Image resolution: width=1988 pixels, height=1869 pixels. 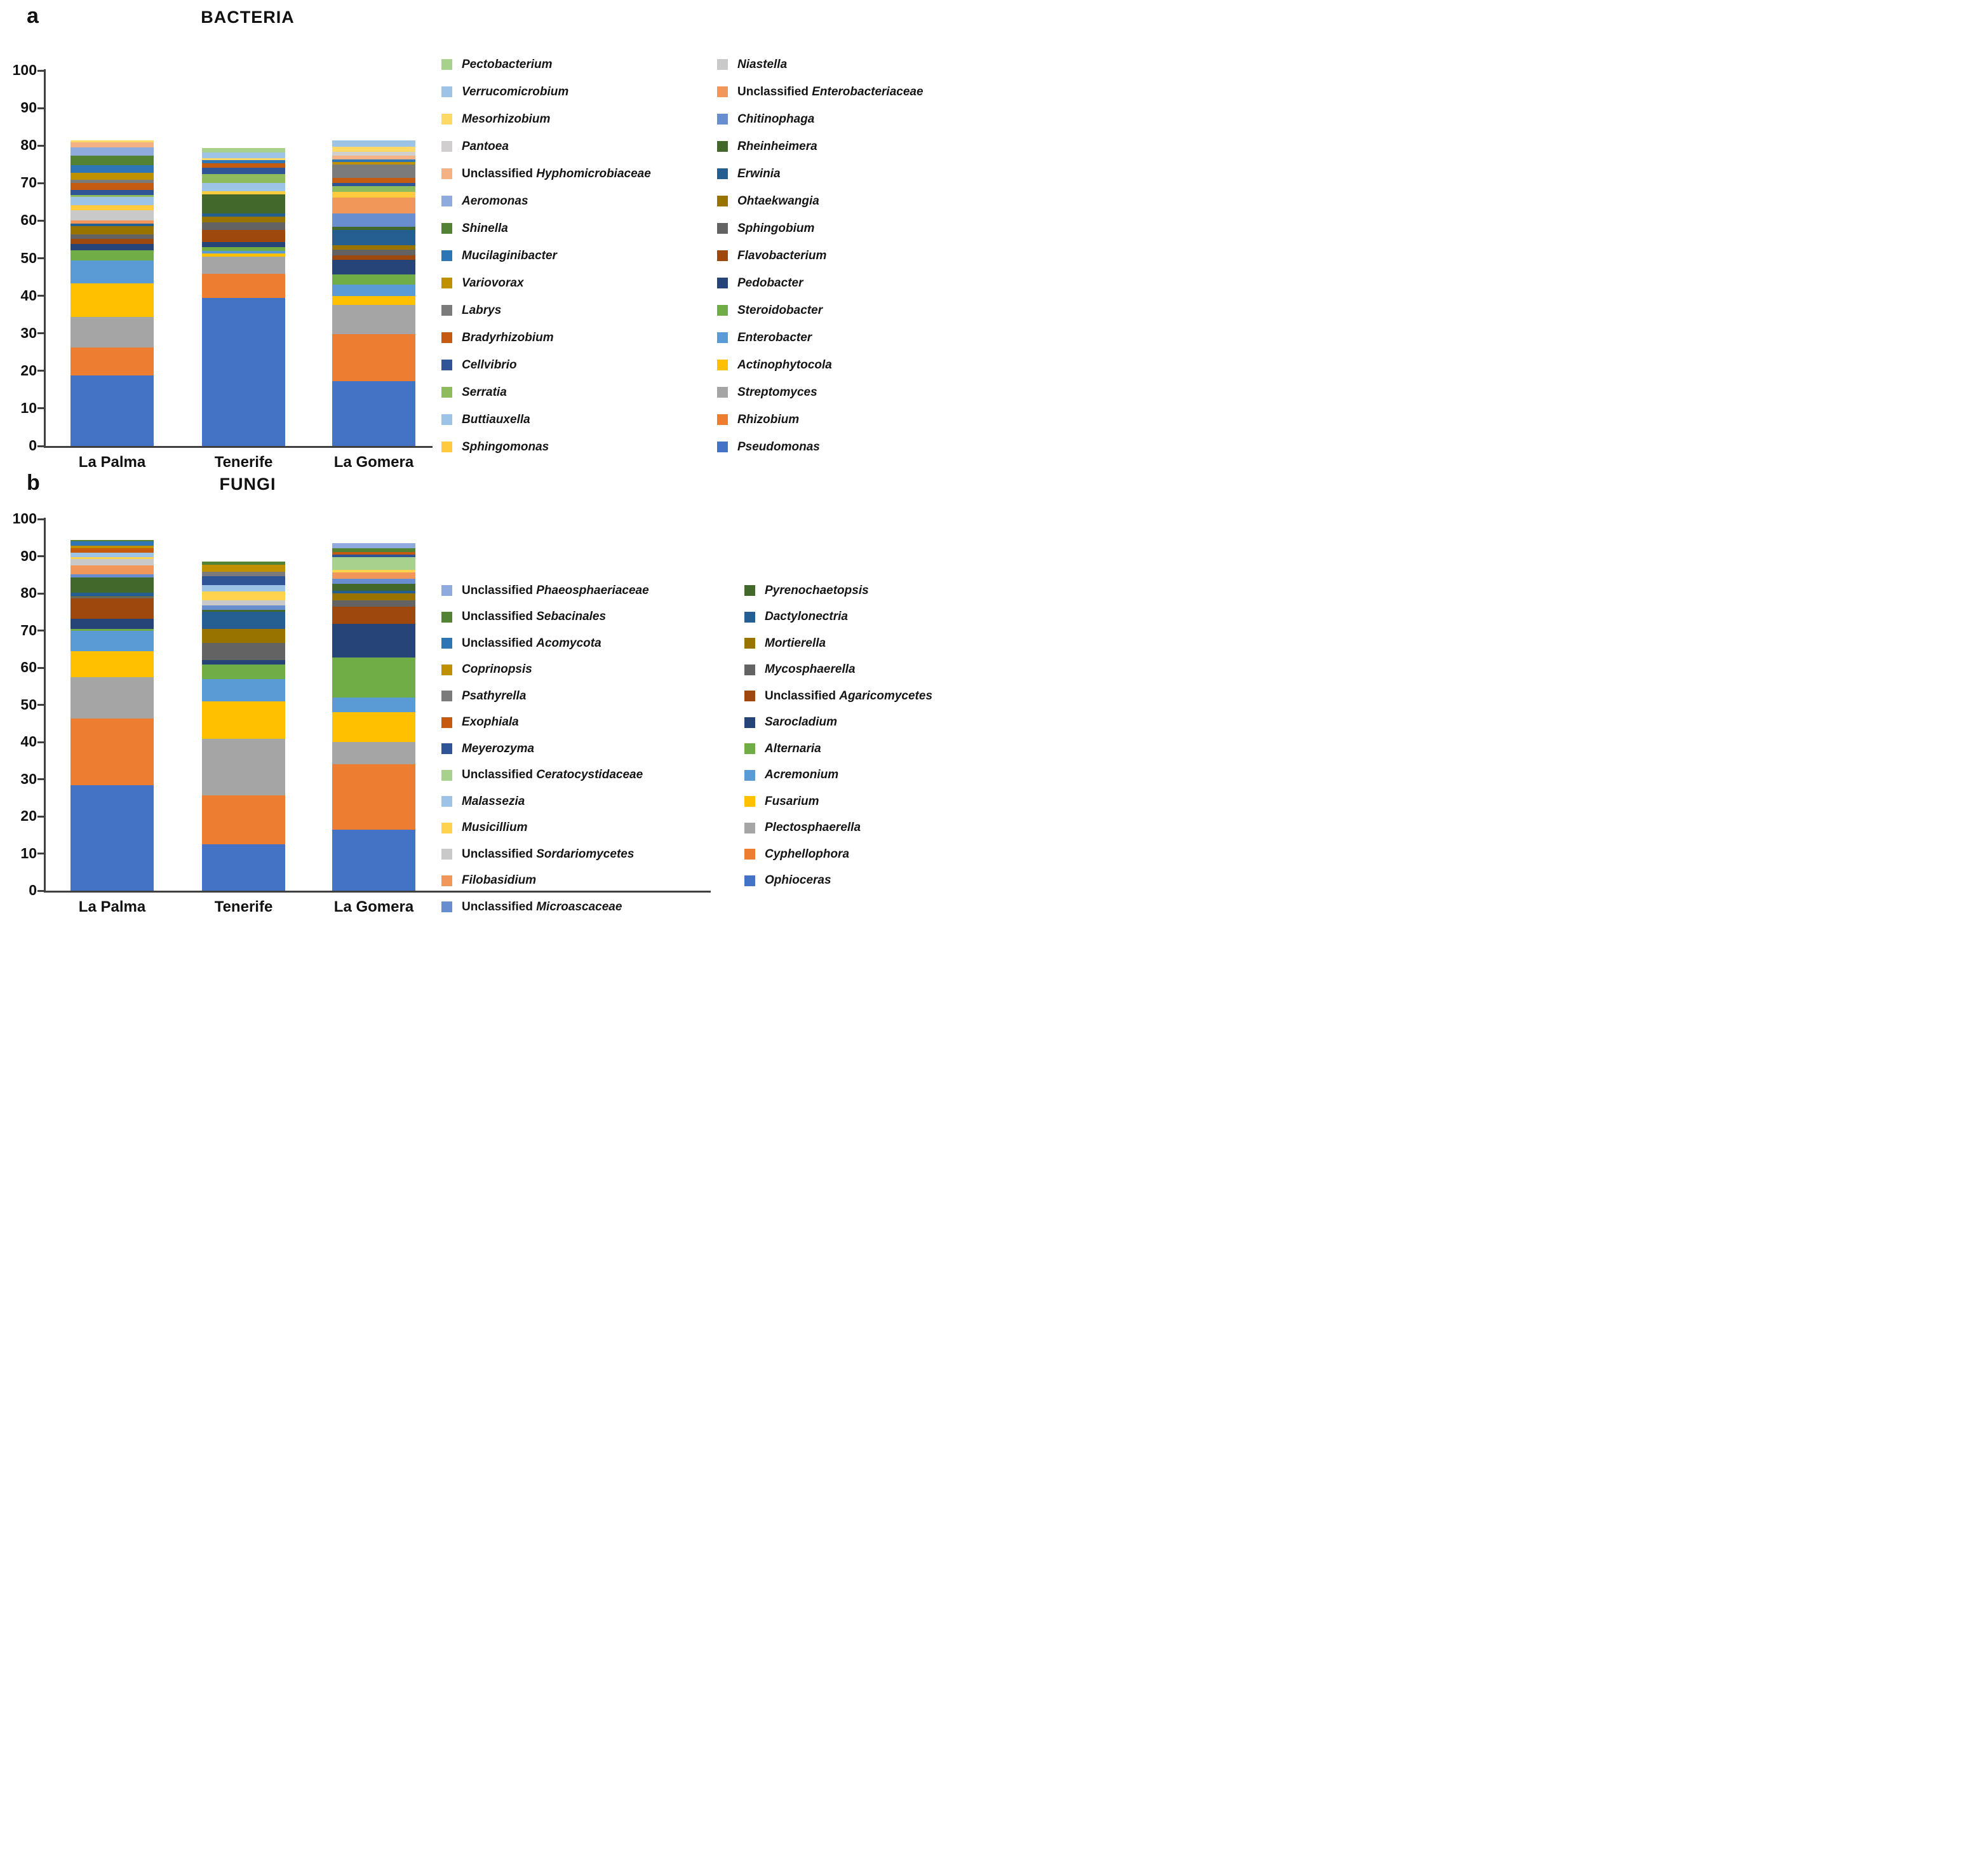 What do you see at coordinates (546, 173) in the screenshot?
I see `legend-item: Unclassified Hyphomicrobiaceae` at bounding box center [546, 173].